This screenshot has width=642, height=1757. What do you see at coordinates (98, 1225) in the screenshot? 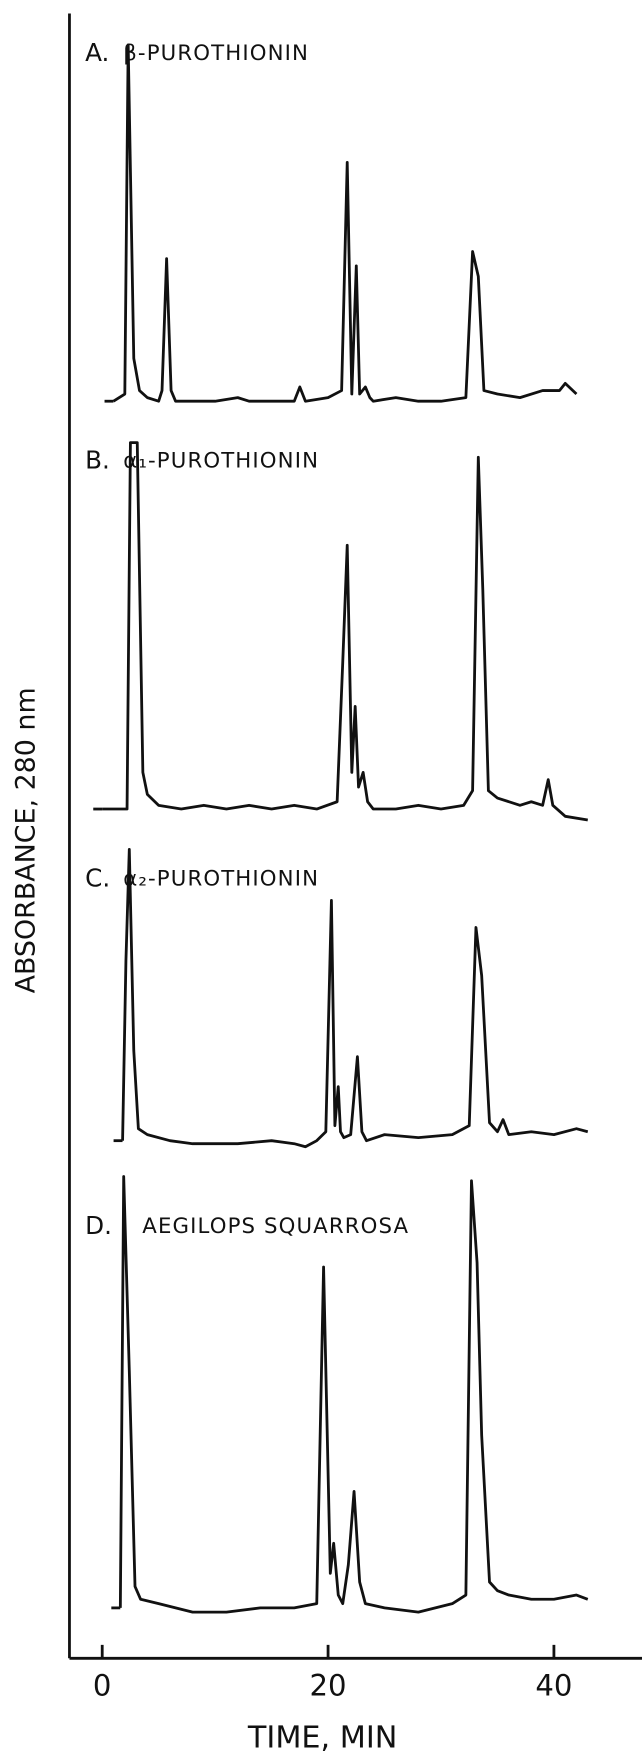
I see `panel-letter: D.` at bounding box center [98, 1225].